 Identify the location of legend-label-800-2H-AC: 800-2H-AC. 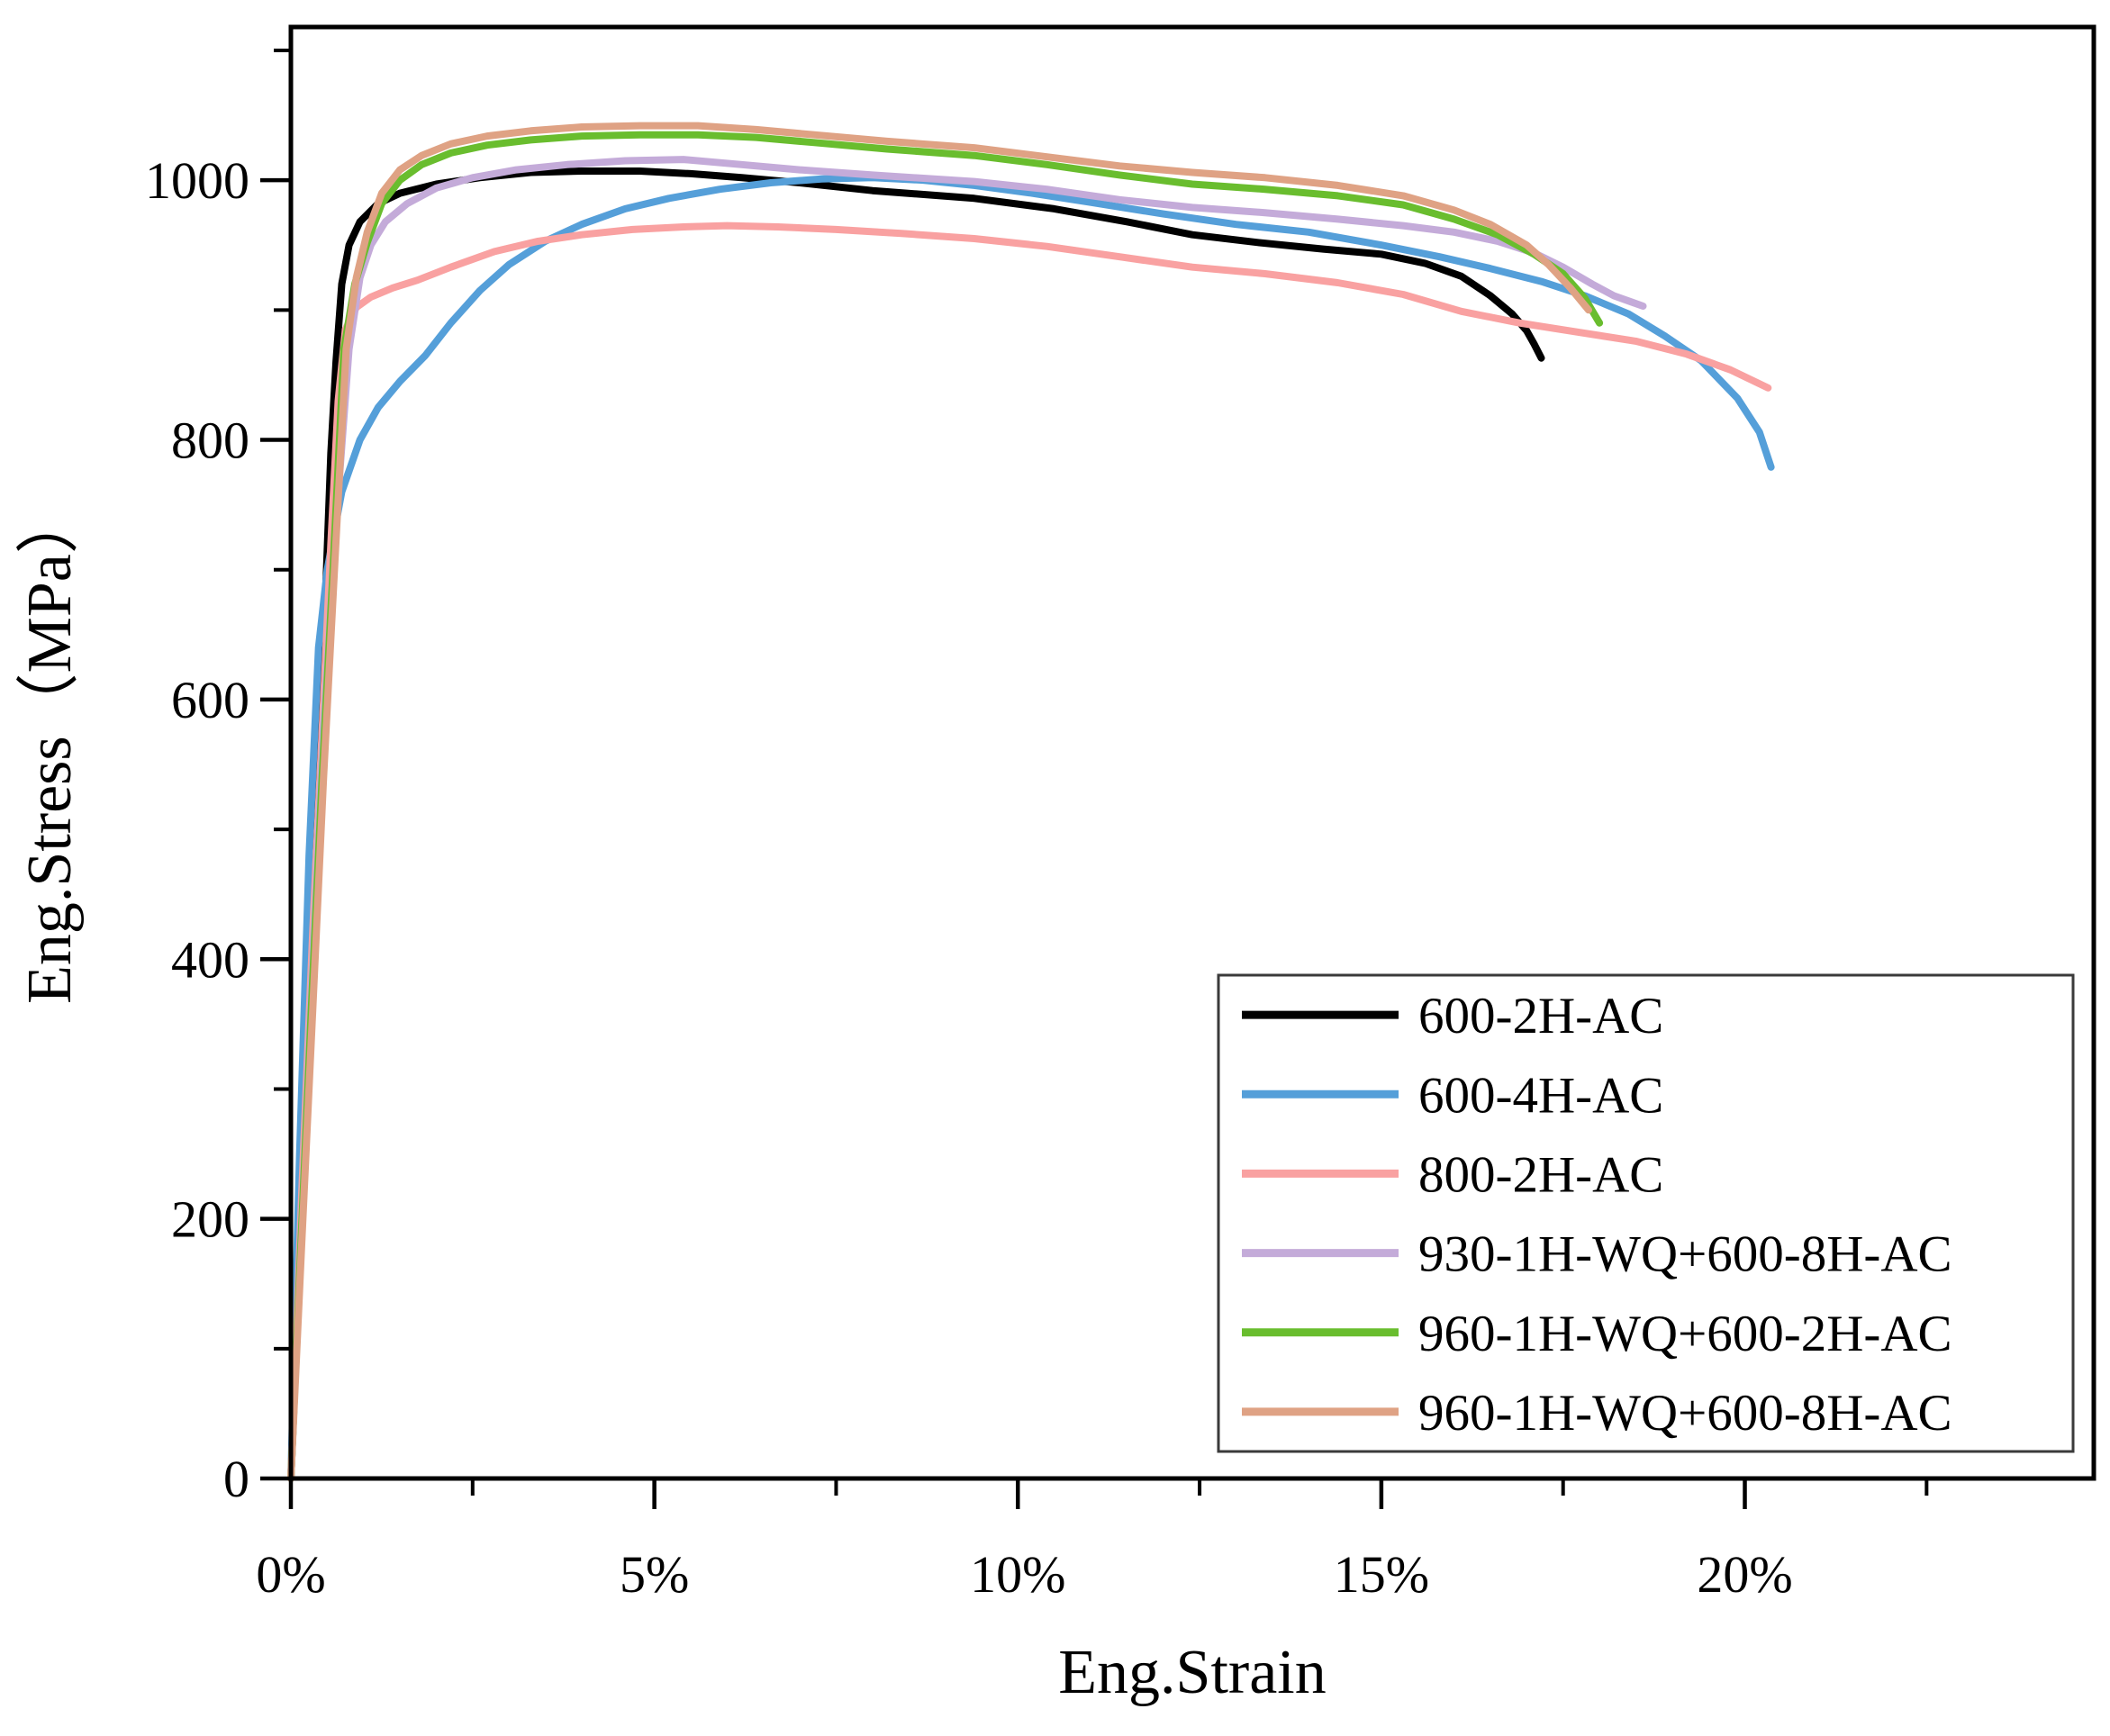
(1541, 1174).